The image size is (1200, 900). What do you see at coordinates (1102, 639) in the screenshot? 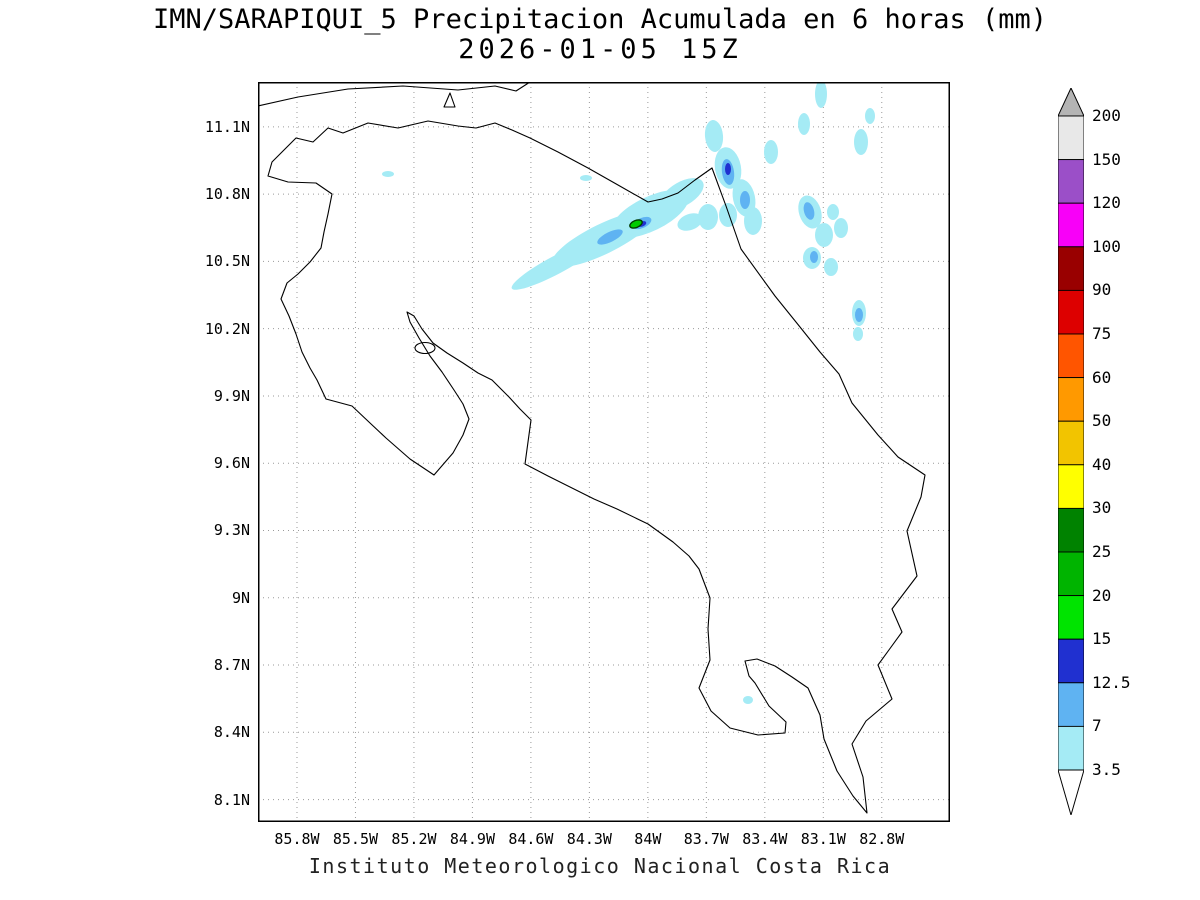
I see `colorbar-boundary-label: 15` at bounding box center [1102, 639].